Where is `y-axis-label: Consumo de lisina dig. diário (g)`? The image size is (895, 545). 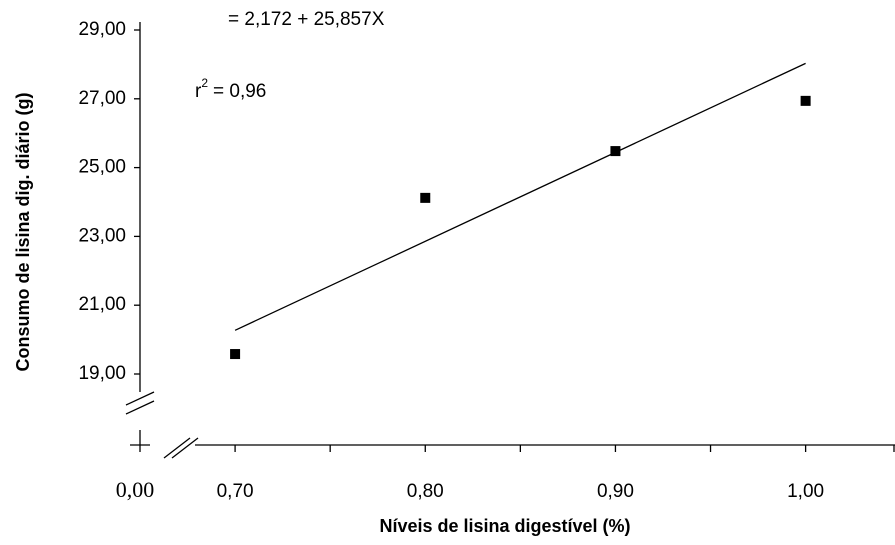
y-axis-label: Consumo de lisina dig. diário (g) is located at coordinates (23, 231).